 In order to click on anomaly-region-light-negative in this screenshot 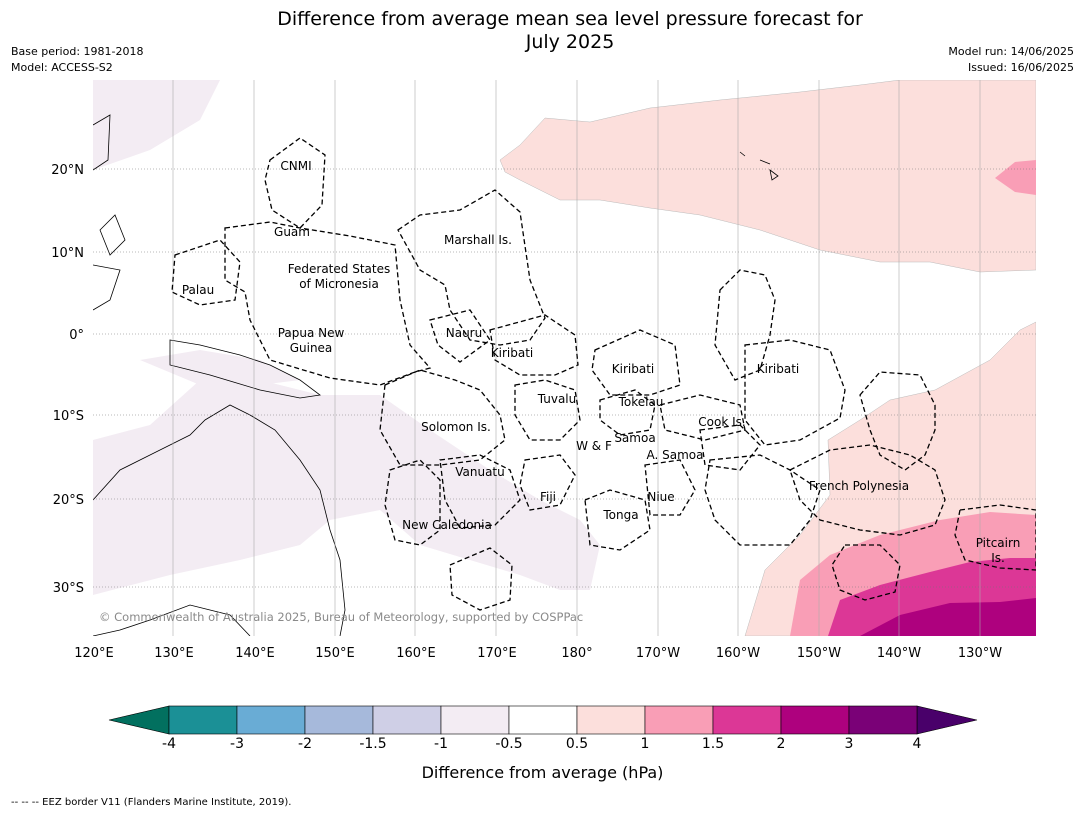, I will do `click(346, 487)`.